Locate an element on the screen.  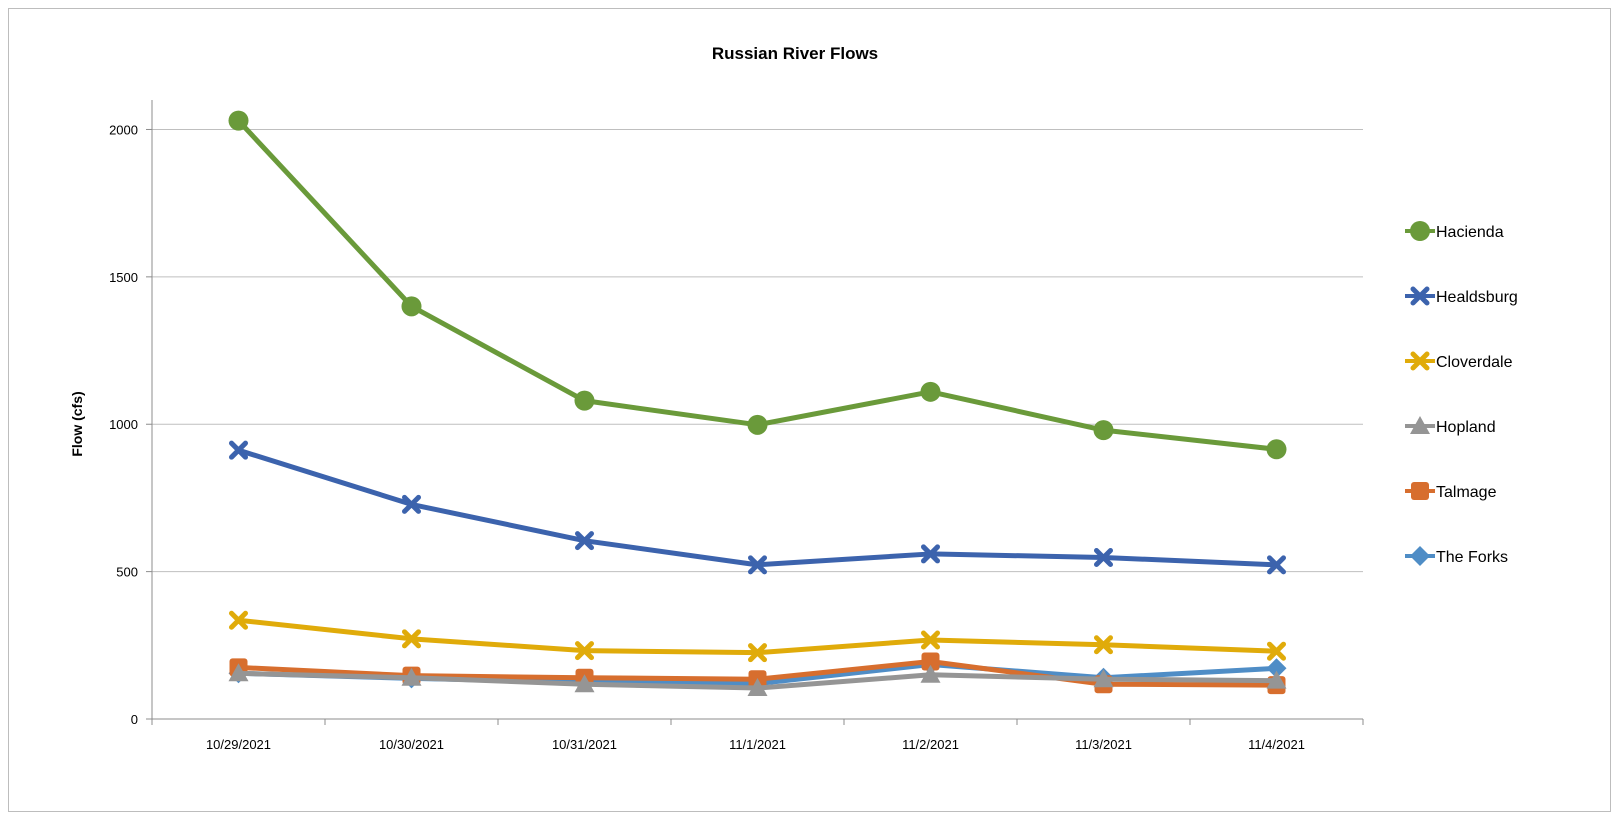
legend-item-the-forks: The Forks is located at coordinates (1456, 556).